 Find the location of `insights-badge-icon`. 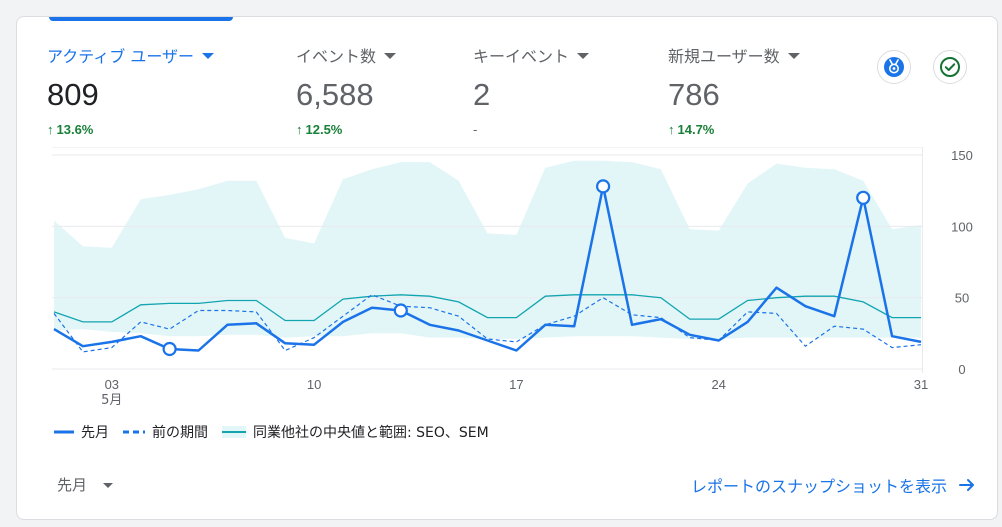

insights-badge-icon is located at coordinates (894, 67).